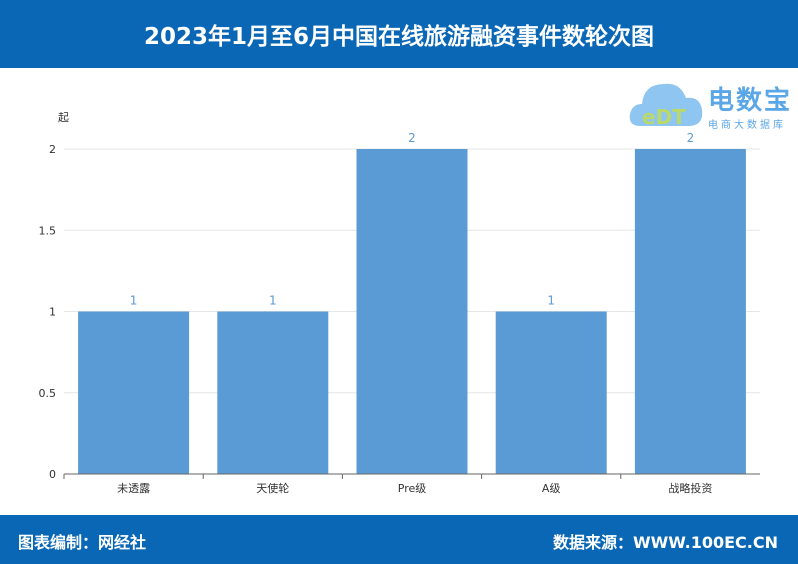 The width and height of the screenshot is (798, 564). I want to click on chart-title: 2023年1月至6月中国在线旅游融资事件数轮次图, so click(399, 34).